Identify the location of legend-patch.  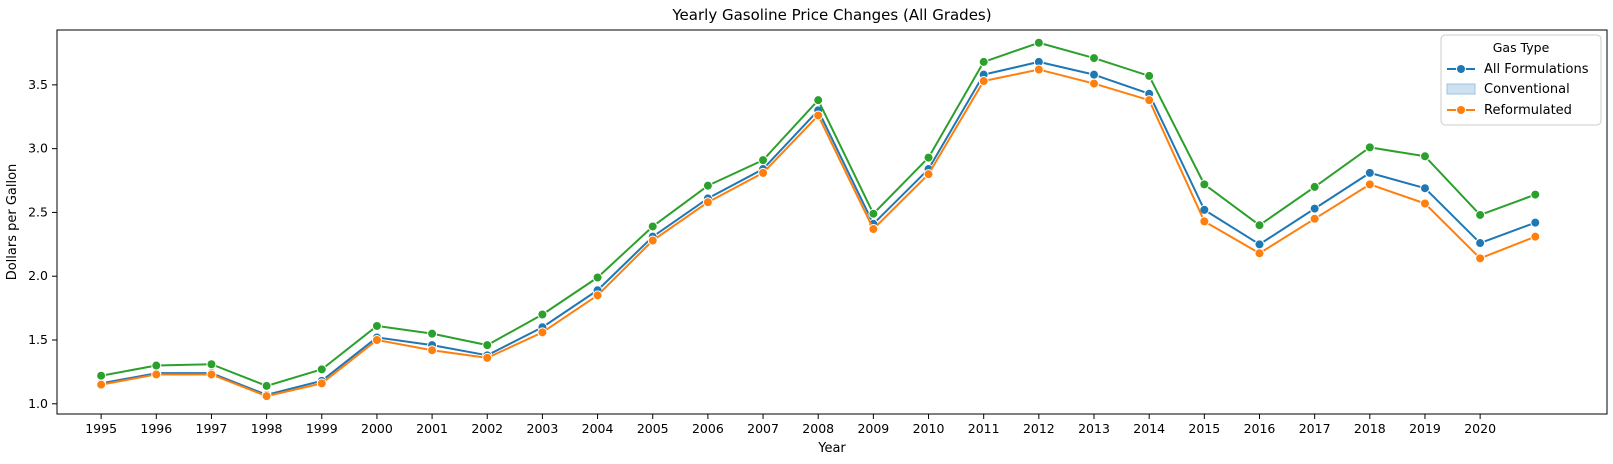
(1461, 89).